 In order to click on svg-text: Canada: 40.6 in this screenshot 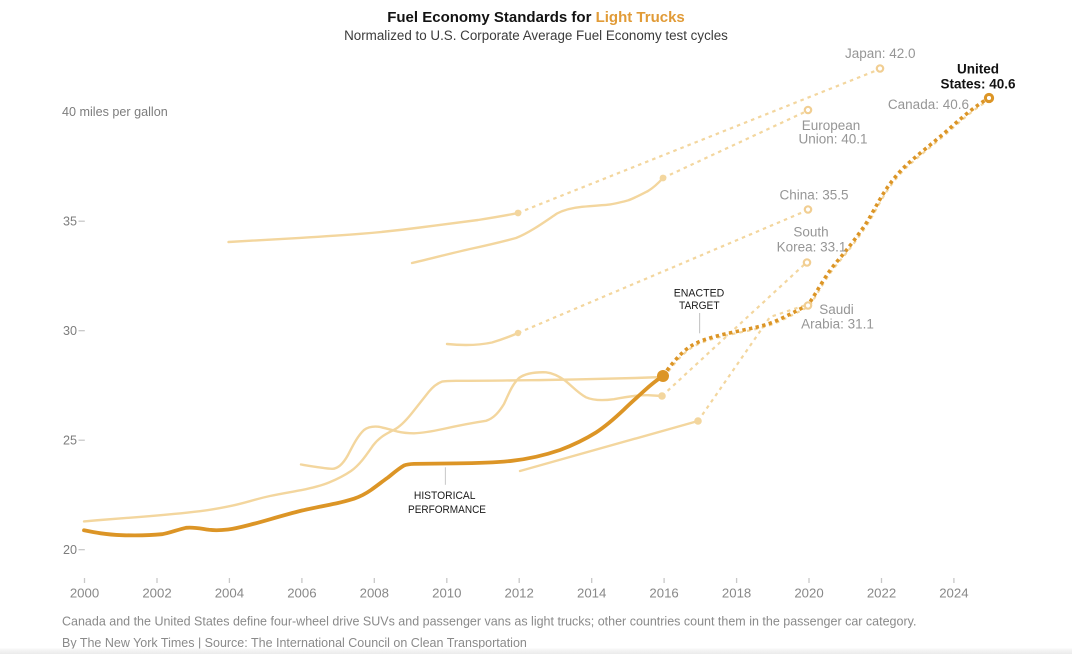, I will do `click(928, 104)`.